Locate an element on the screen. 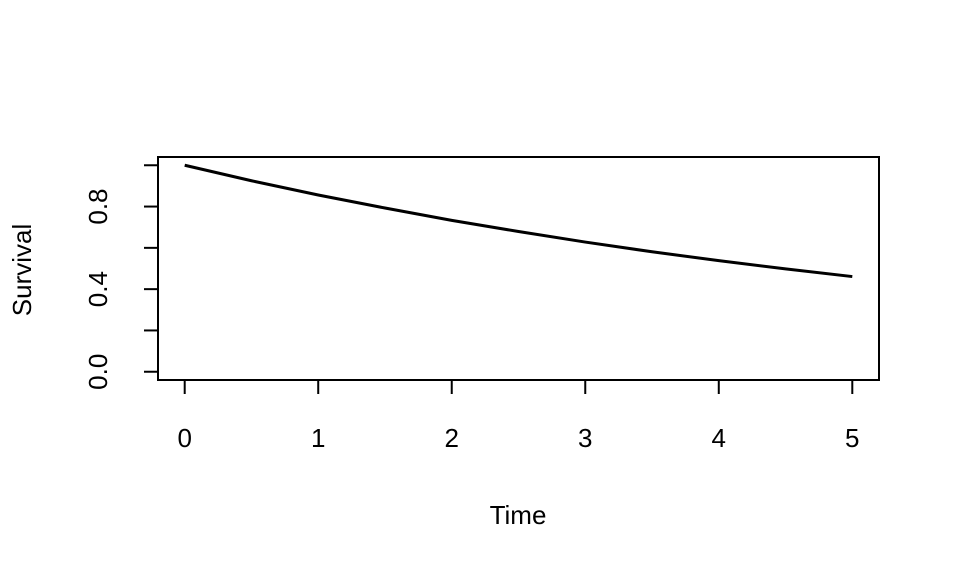 The width and height of the screenshot is (960, 576). x-axis-label: Time is located at coordinates (518, 515).